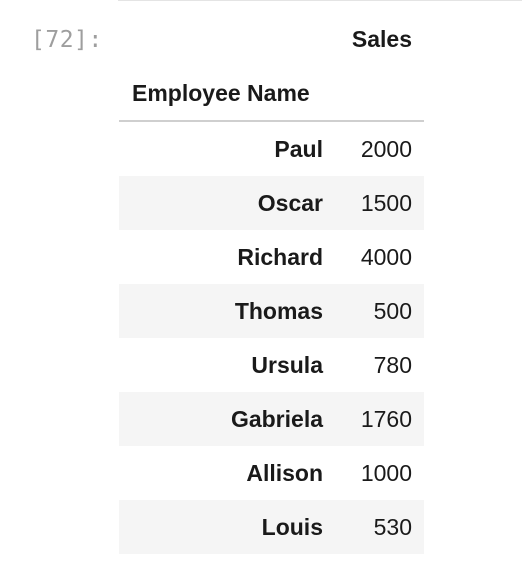  I want to click on row-index-label: Gabriela, so click(276, 418).